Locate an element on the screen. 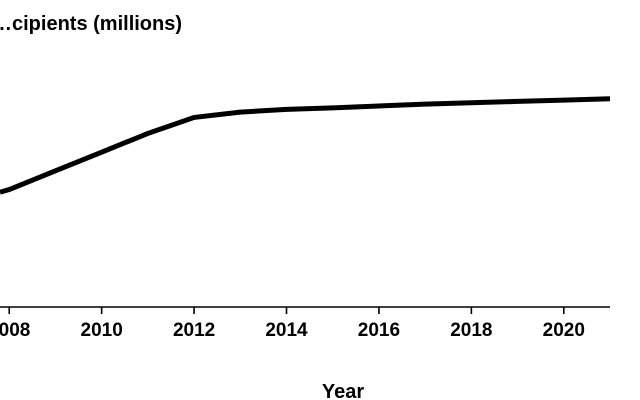 The height and width of the screenshot is (400, 640). x-tick-label: 2020 is located at coordinates (564, 330).